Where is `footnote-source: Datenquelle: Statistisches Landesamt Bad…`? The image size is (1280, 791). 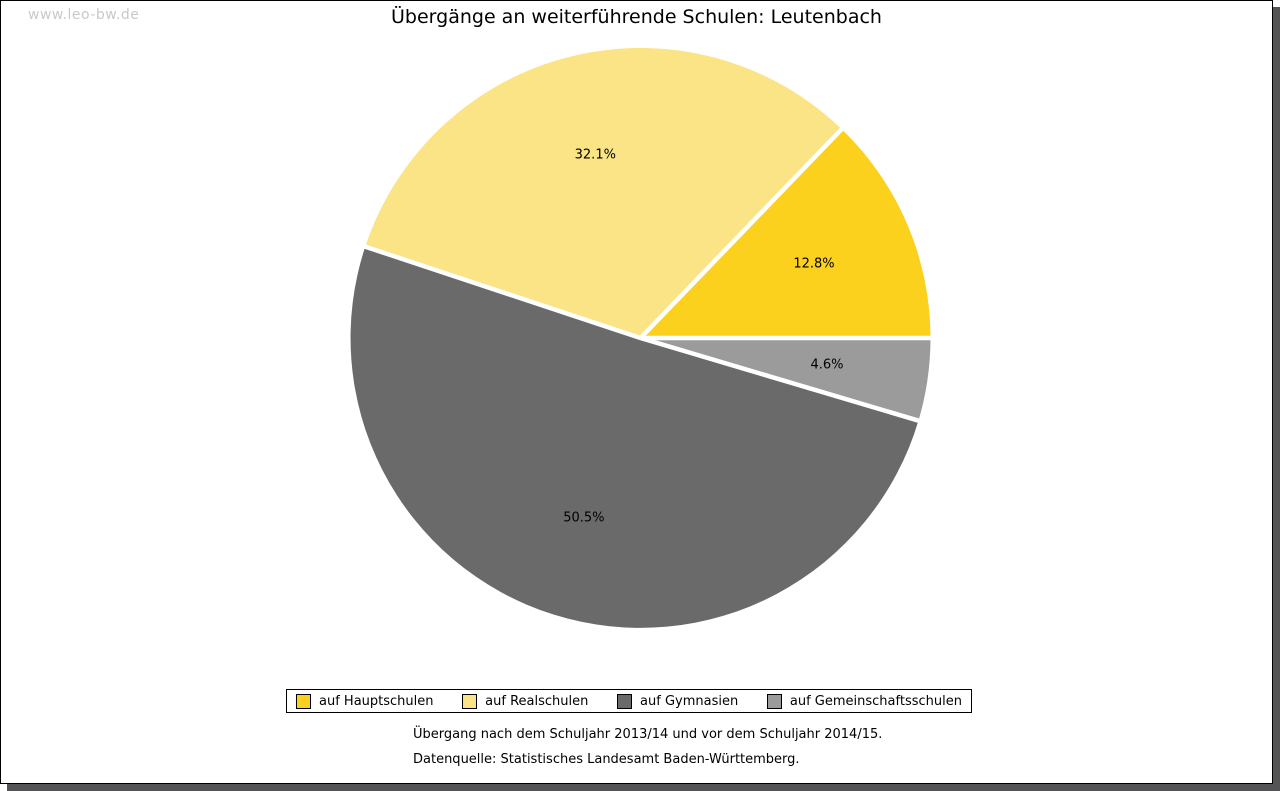 footnote-source: Datenquelle: Statistisches Landesamt Bad… is located at coordinates (606, 759).